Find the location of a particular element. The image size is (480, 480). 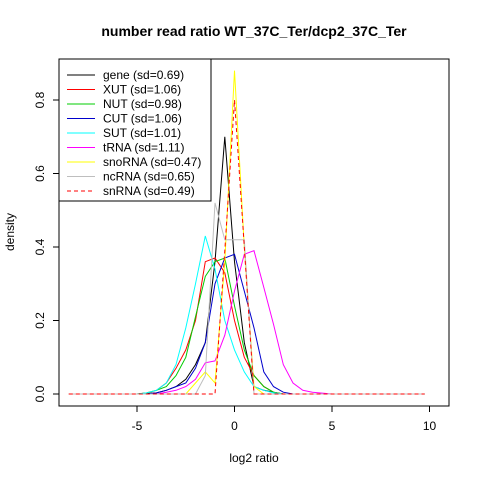

y-tick-label: 0.8 is located at coordinates (40, 99).